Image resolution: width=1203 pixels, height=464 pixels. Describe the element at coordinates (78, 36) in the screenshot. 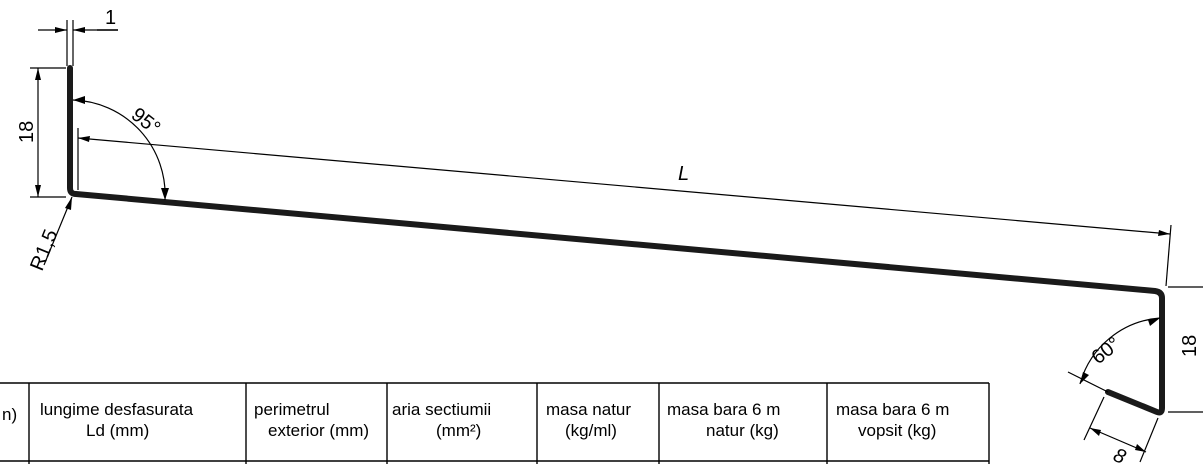

I see `thickness-dimension: 1` at that location.